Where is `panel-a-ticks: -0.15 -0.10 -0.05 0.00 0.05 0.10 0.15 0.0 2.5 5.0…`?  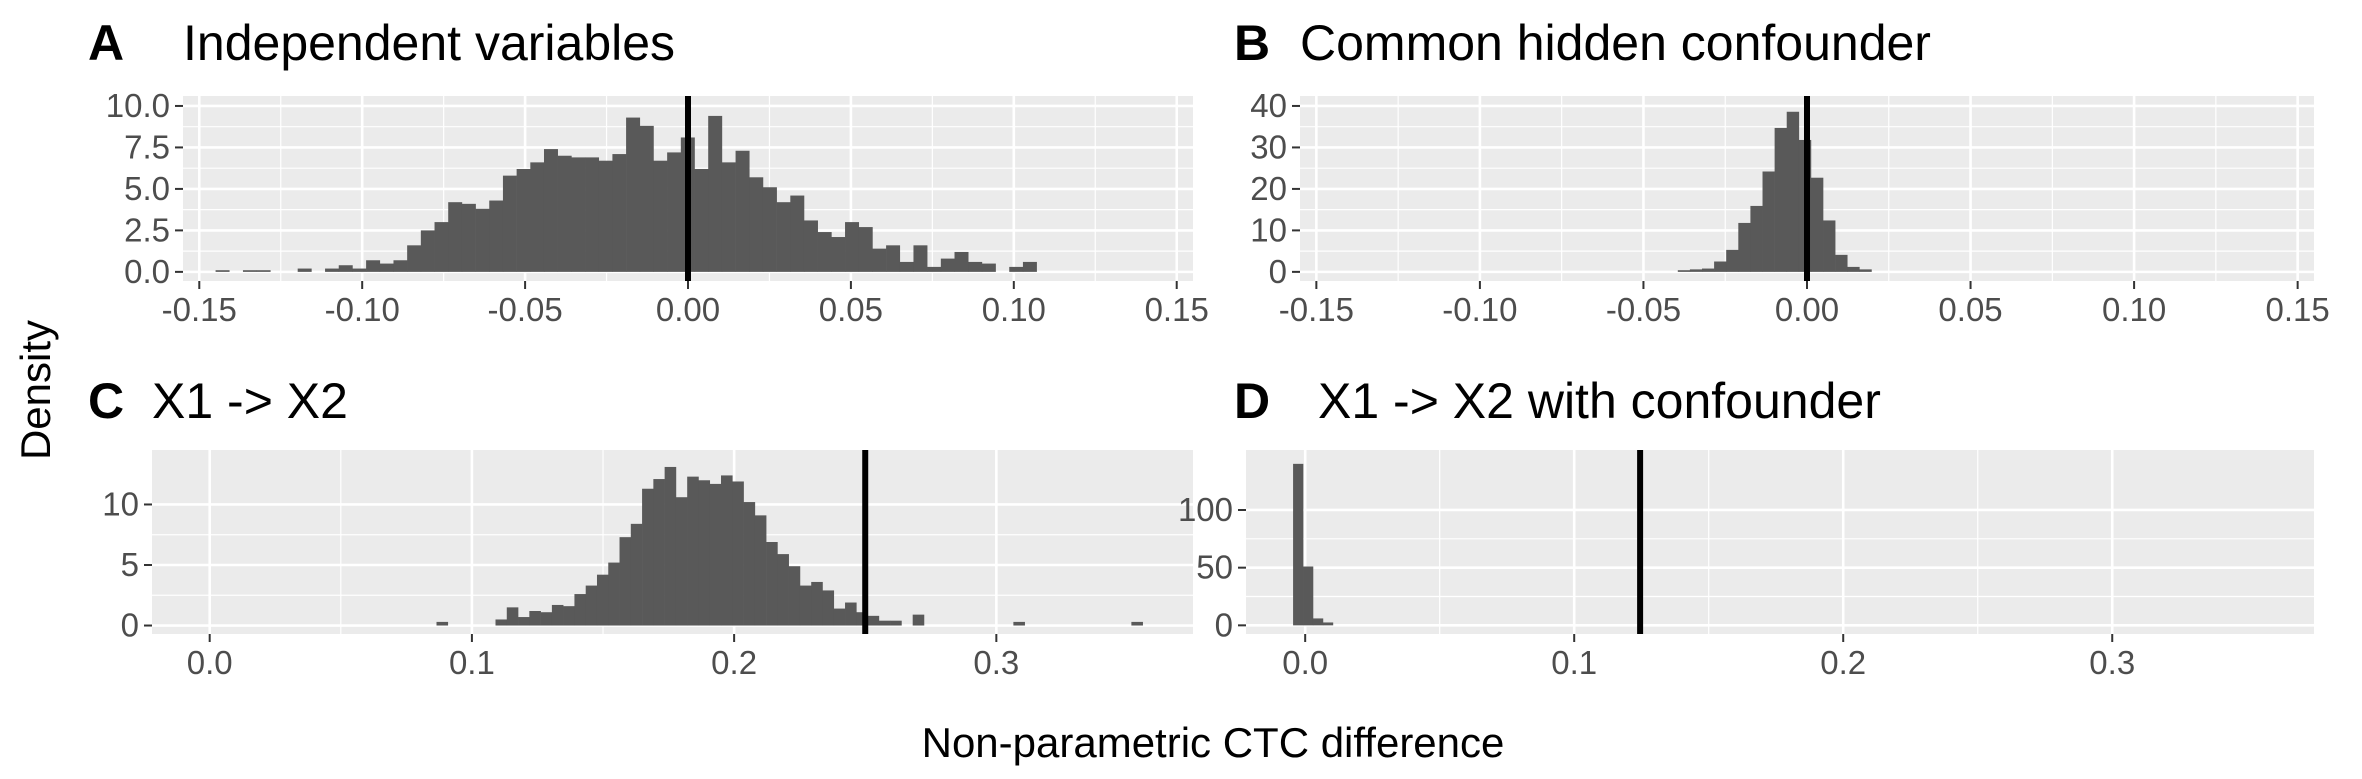
panel-a-ticks: -0.15 -0.10 -0.05 0.00 0.05 0.10 0.15 0.0 2.5 5.0… is located at coordinates (657, 207).